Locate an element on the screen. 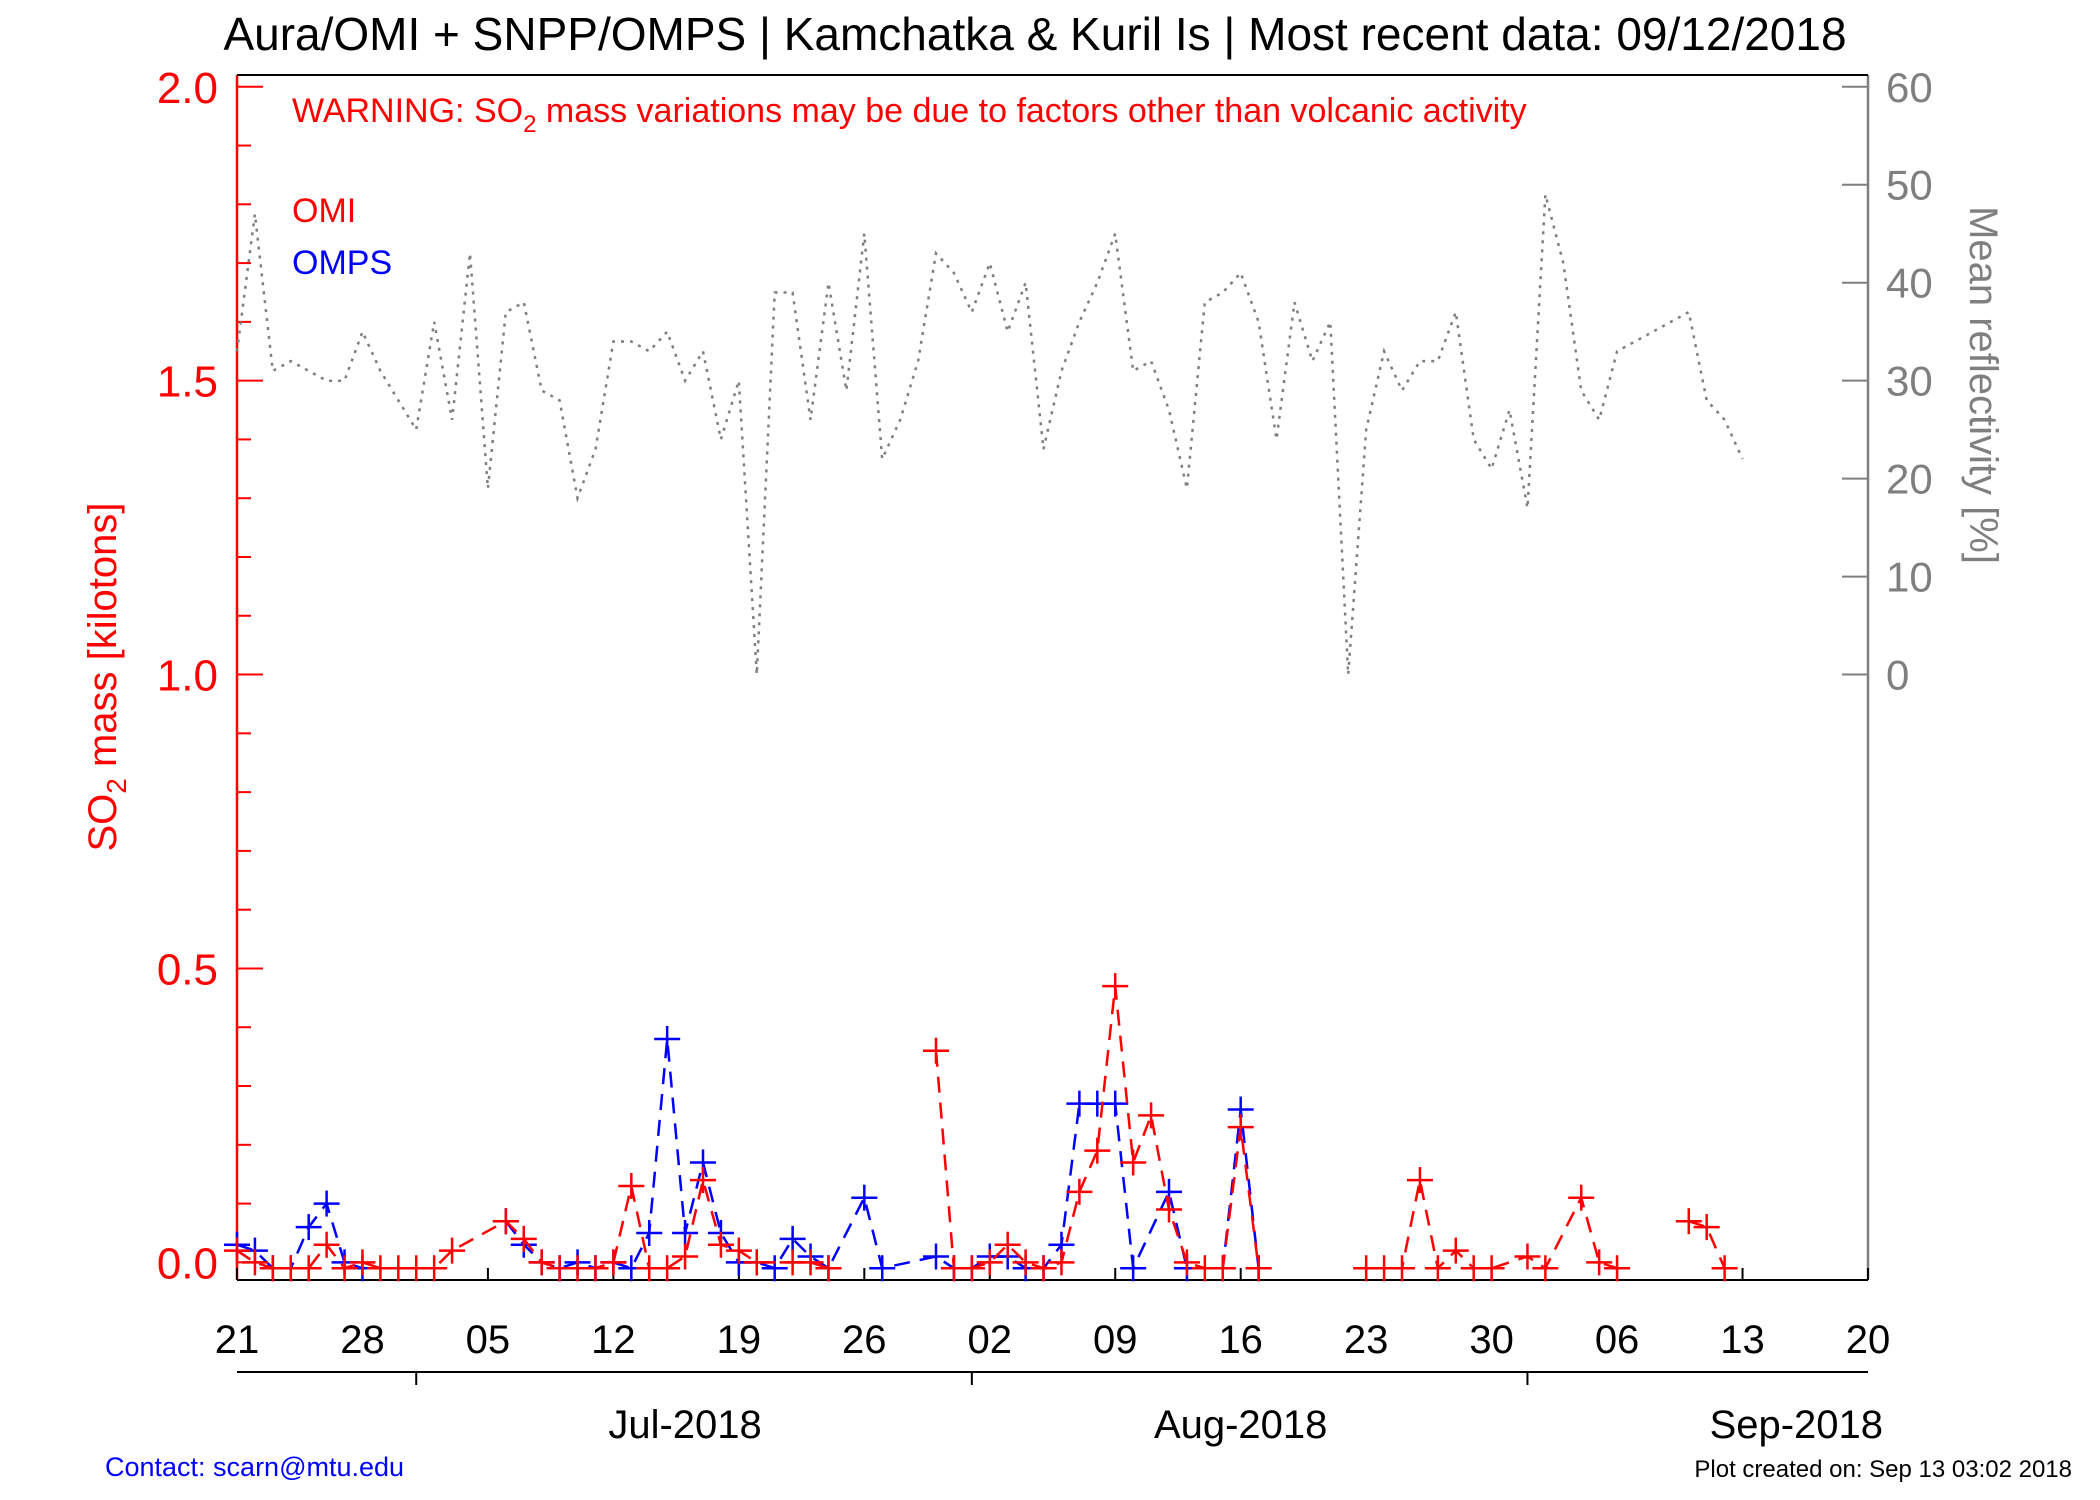 This screenshot has width=2100, height=1500. month-label: Jul-2018 is located at coordinates (684, 1425).